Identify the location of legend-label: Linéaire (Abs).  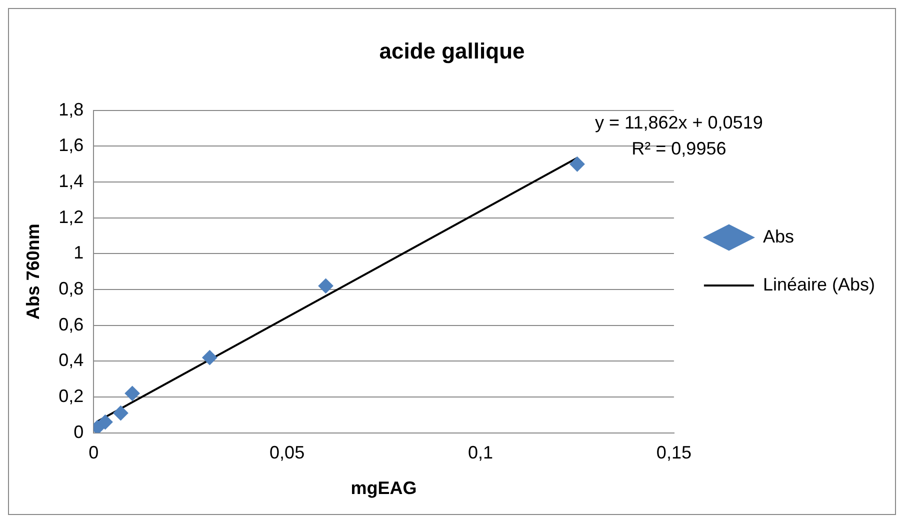
(819, 284).